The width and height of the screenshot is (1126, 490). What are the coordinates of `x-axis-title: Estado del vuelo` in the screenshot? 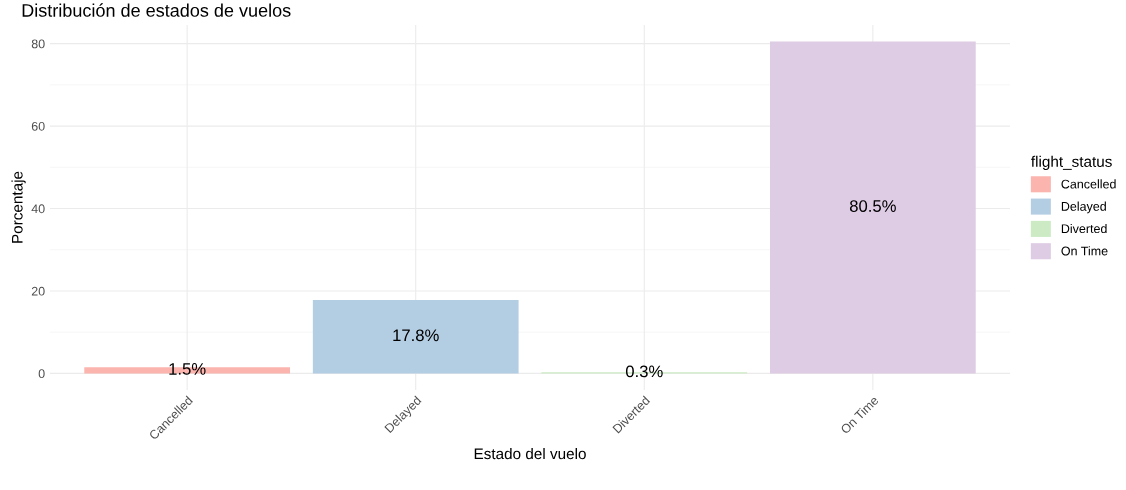 It's located at (530, 453).